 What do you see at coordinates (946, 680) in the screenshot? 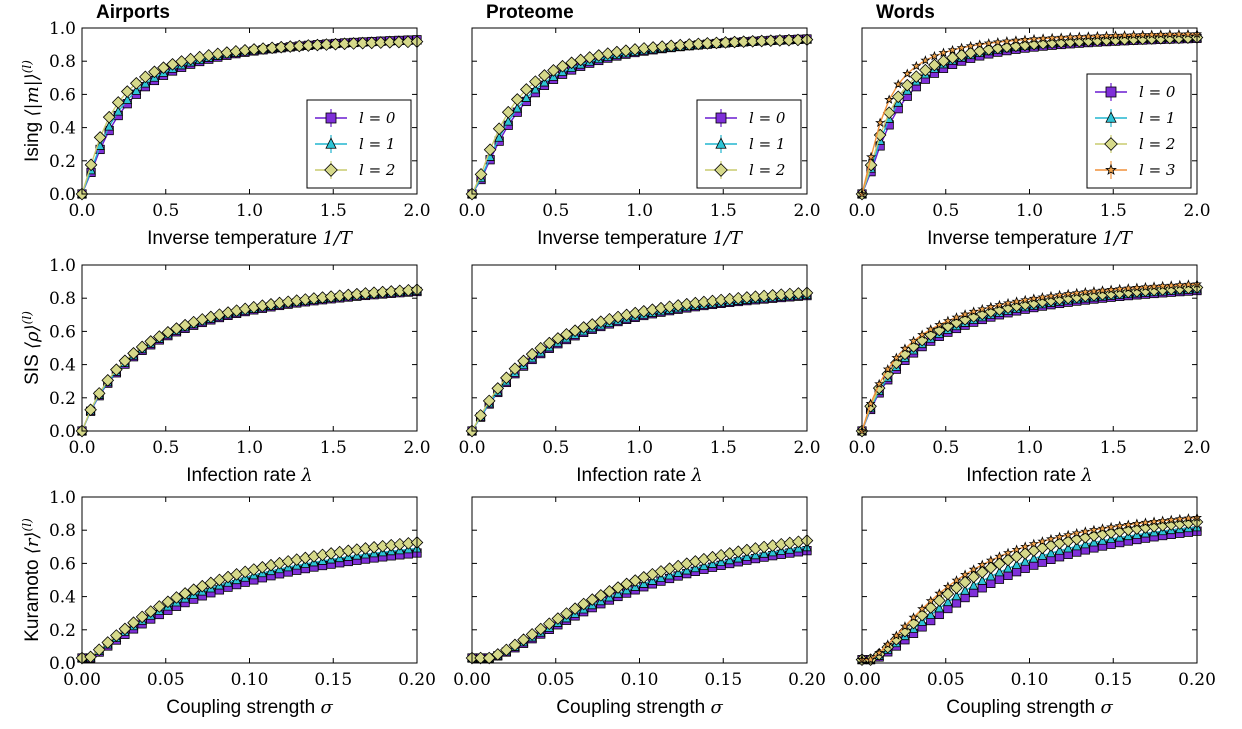
I see `x-tick-label: 0.05` at bounding box center [946, 680].